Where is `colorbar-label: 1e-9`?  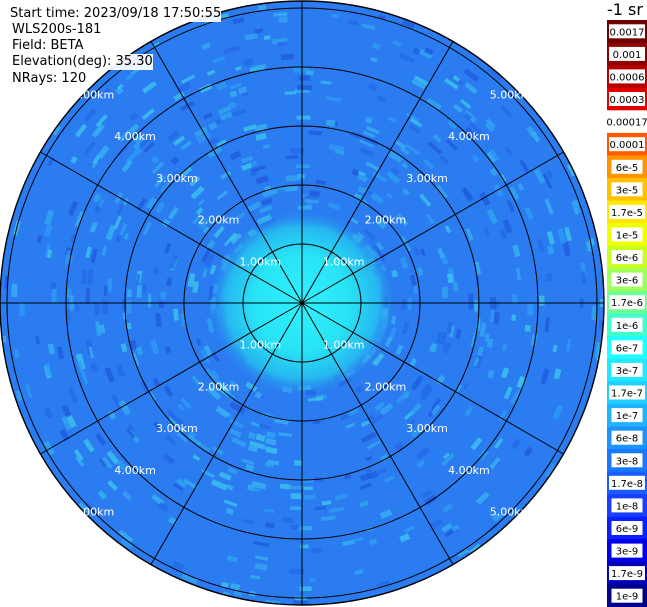 colorbar-label: 1e-9 is located at coordinates (627, 597).